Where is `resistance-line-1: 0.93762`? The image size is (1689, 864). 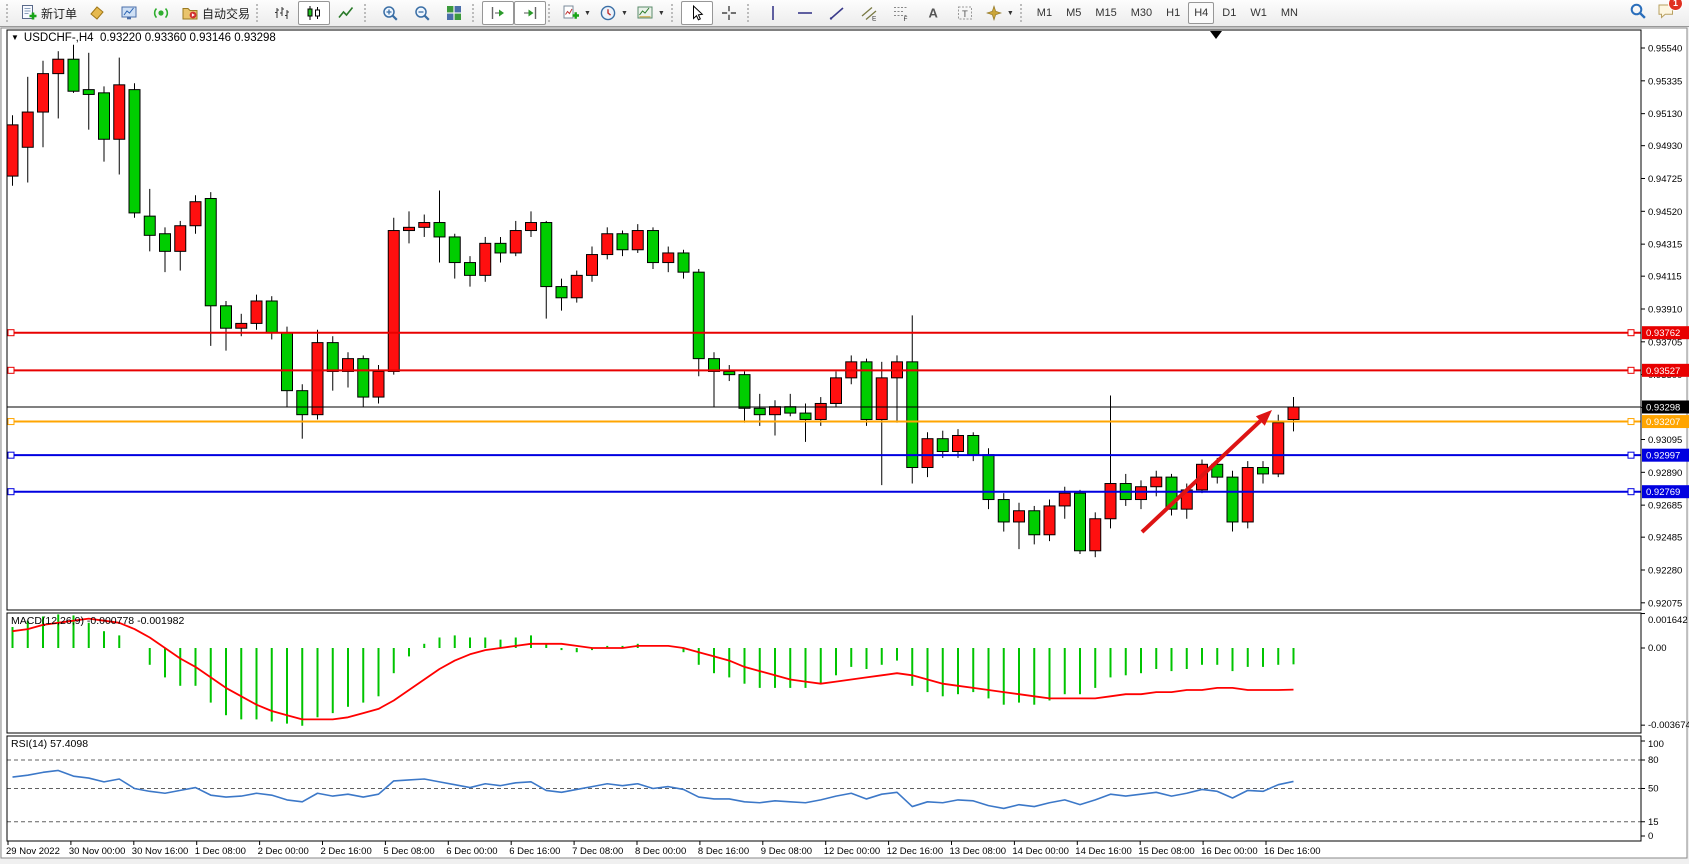 resistance-line-1: 0.93762 is located at coordinates (848, 333).